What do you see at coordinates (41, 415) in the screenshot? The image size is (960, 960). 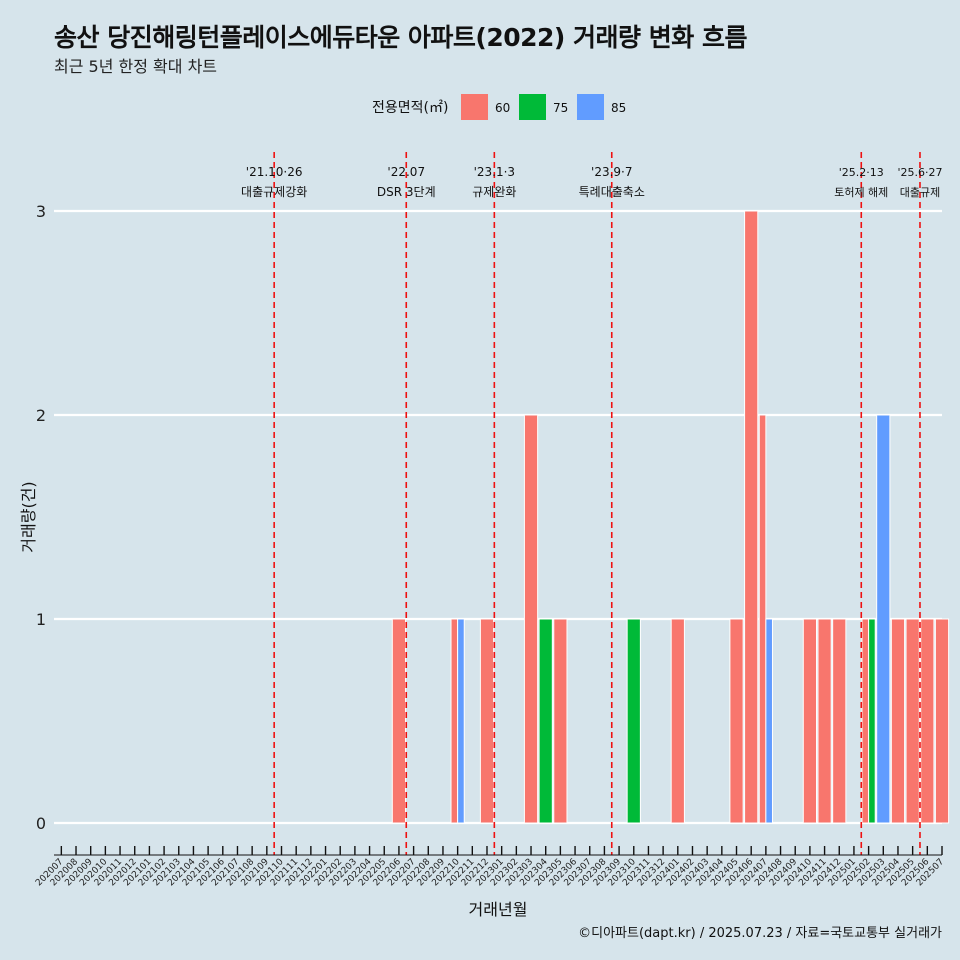 I see `y-tick-label-2: 2` at bounding box center [41, 415].